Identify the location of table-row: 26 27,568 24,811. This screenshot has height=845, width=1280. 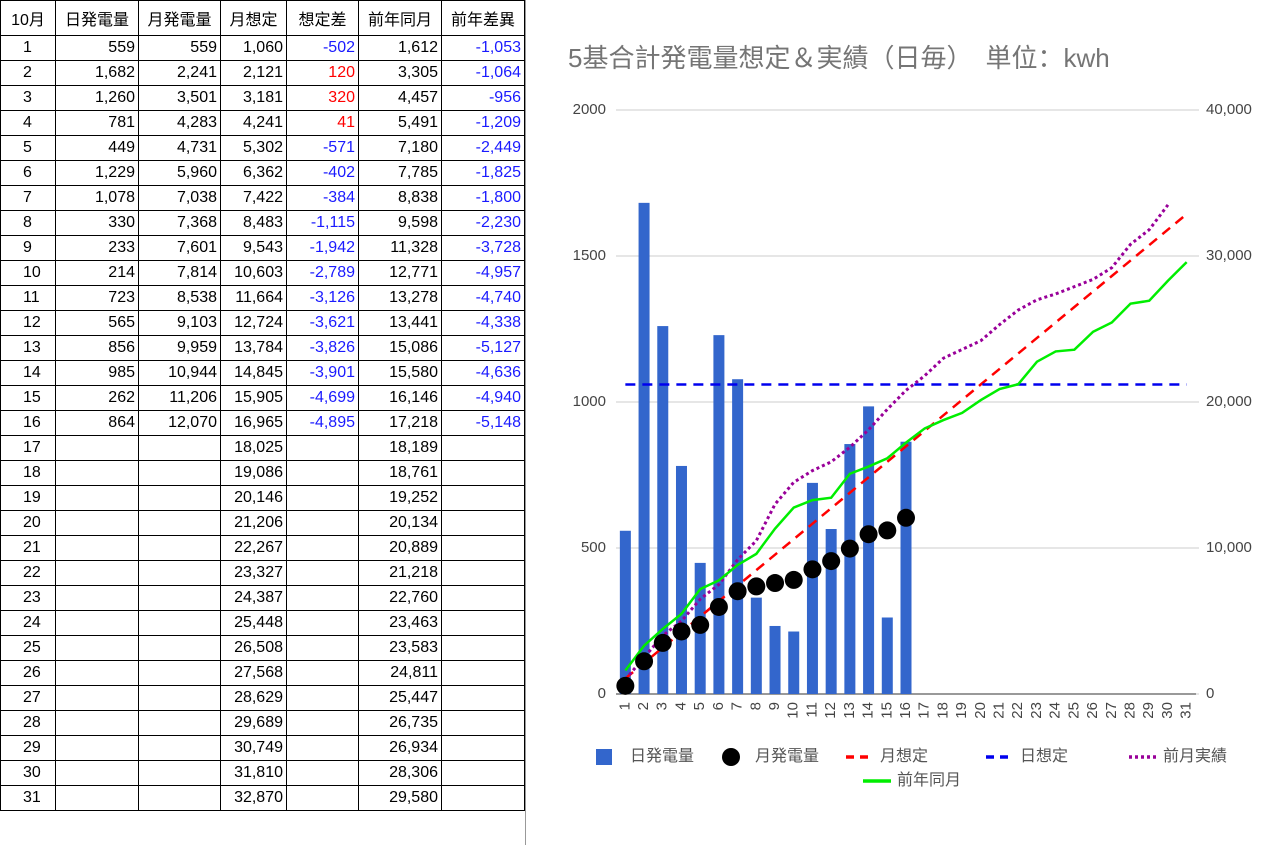
(262, 673).